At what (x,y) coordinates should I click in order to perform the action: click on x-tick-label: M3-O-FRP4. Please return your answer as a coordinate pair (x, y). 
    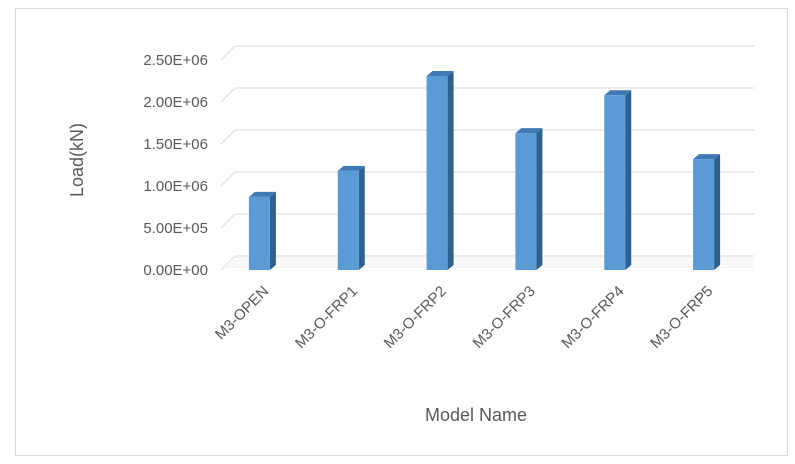
    Looking at the image, I should click on (592, 317).